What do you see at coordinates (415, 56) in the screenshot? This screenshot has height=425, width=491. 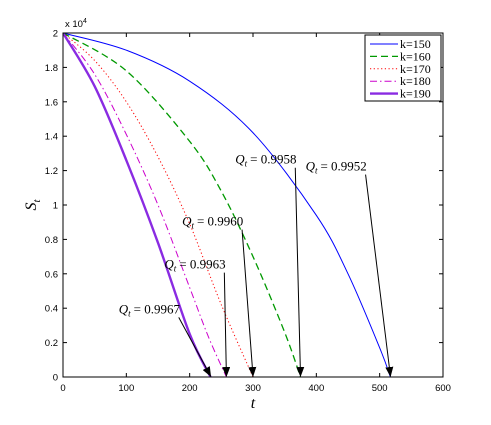 I see `legend-label-k=160: k=160` at bounding box center [415, 56].